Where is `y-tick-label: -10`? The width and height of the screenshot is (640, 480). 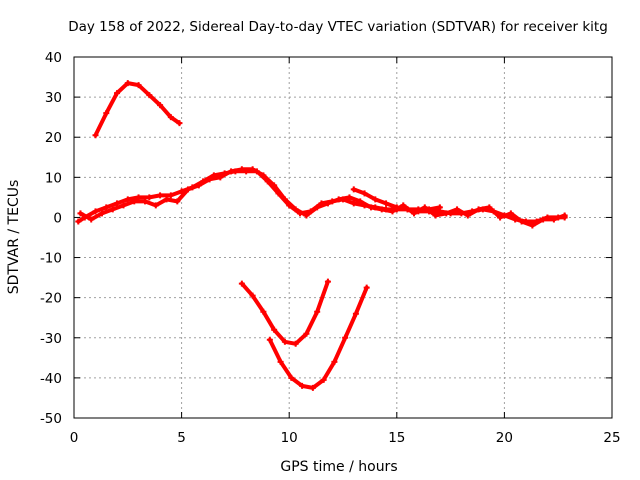 y-tick-label: -10 is located at coordinates (51, 259).